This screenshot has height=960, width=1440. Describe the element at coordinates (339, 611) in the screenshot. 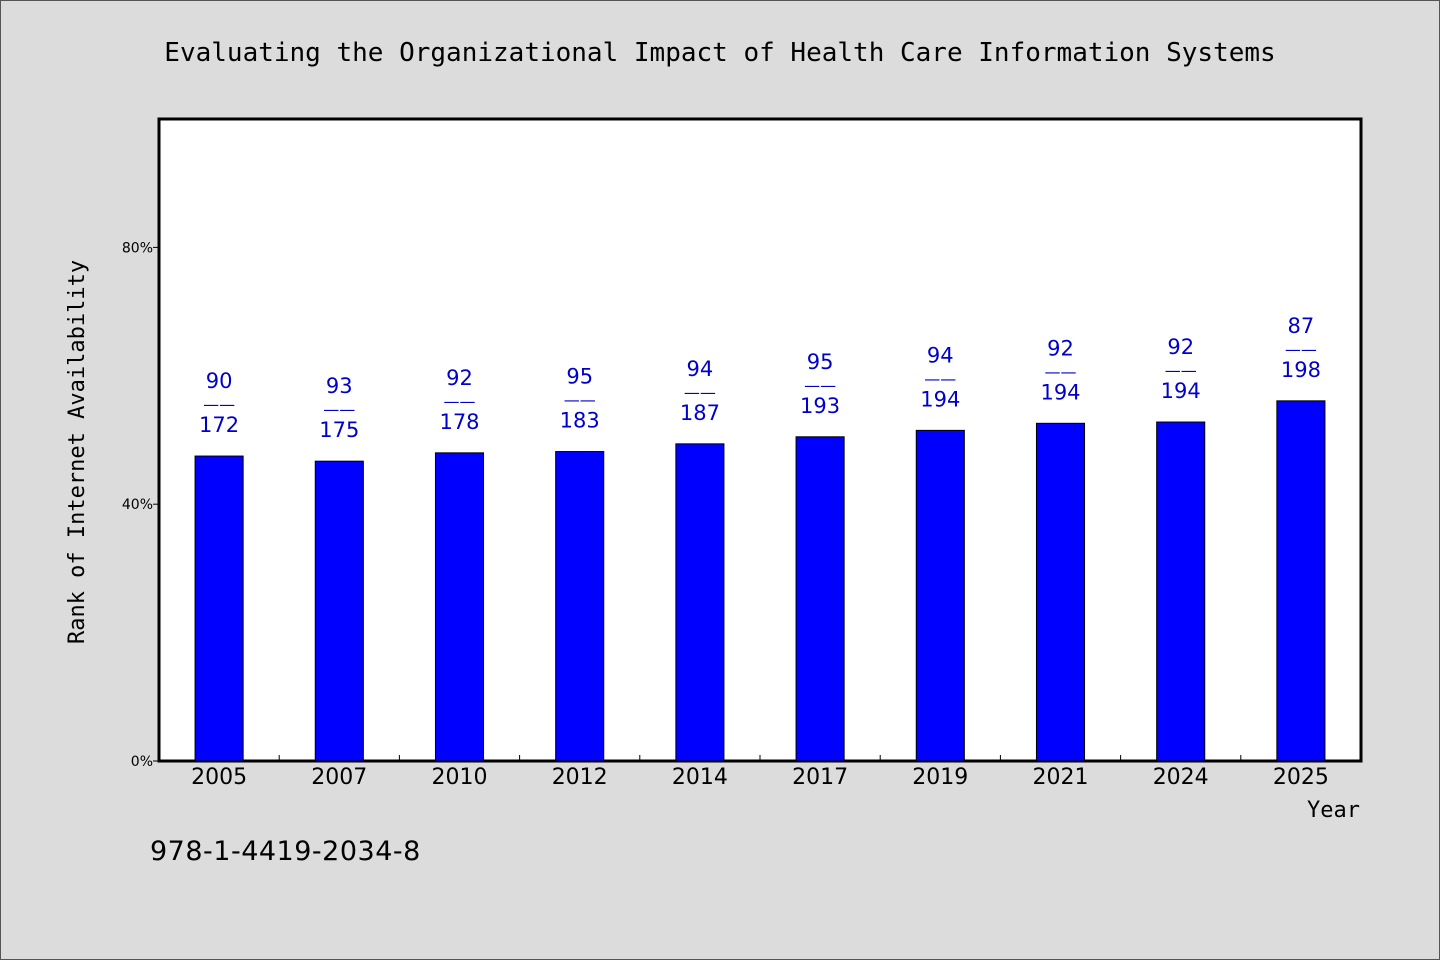

I see `bar-2007` at that location.